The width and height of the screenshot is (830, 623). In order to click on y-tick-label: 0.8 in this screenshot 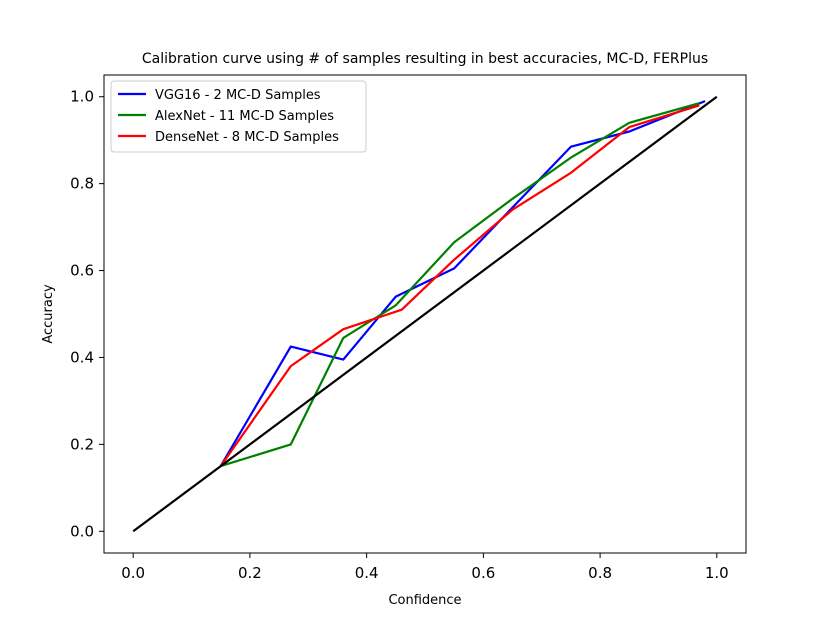, I will do `click(82, 184)`.